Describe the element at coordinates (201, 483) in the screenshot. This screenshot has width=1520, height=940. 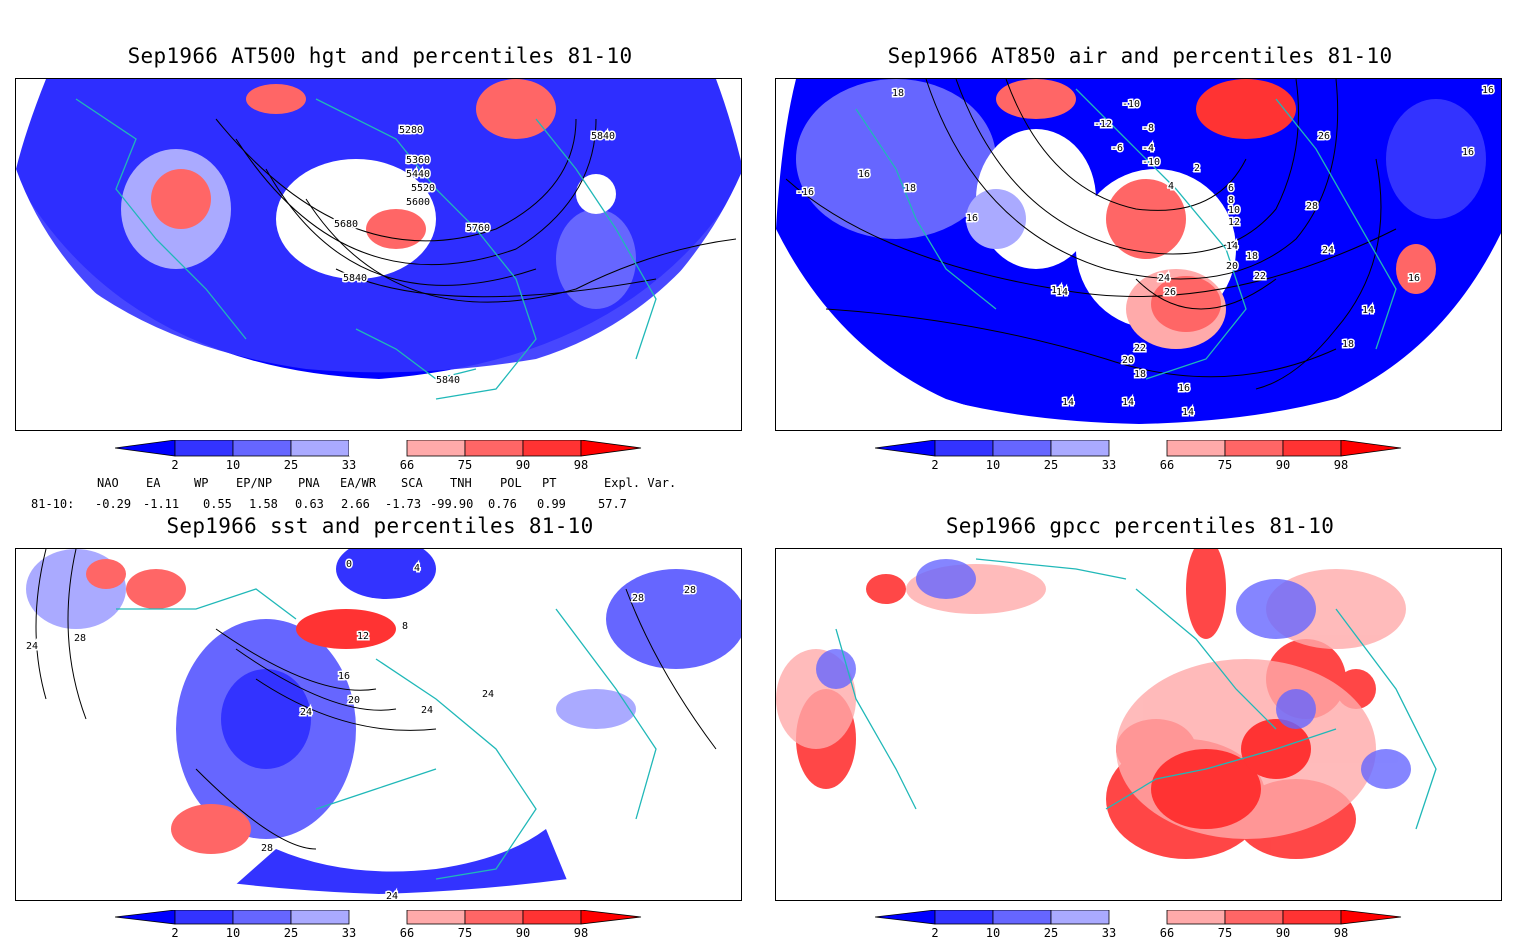
I see `index-header: WP` at that location.